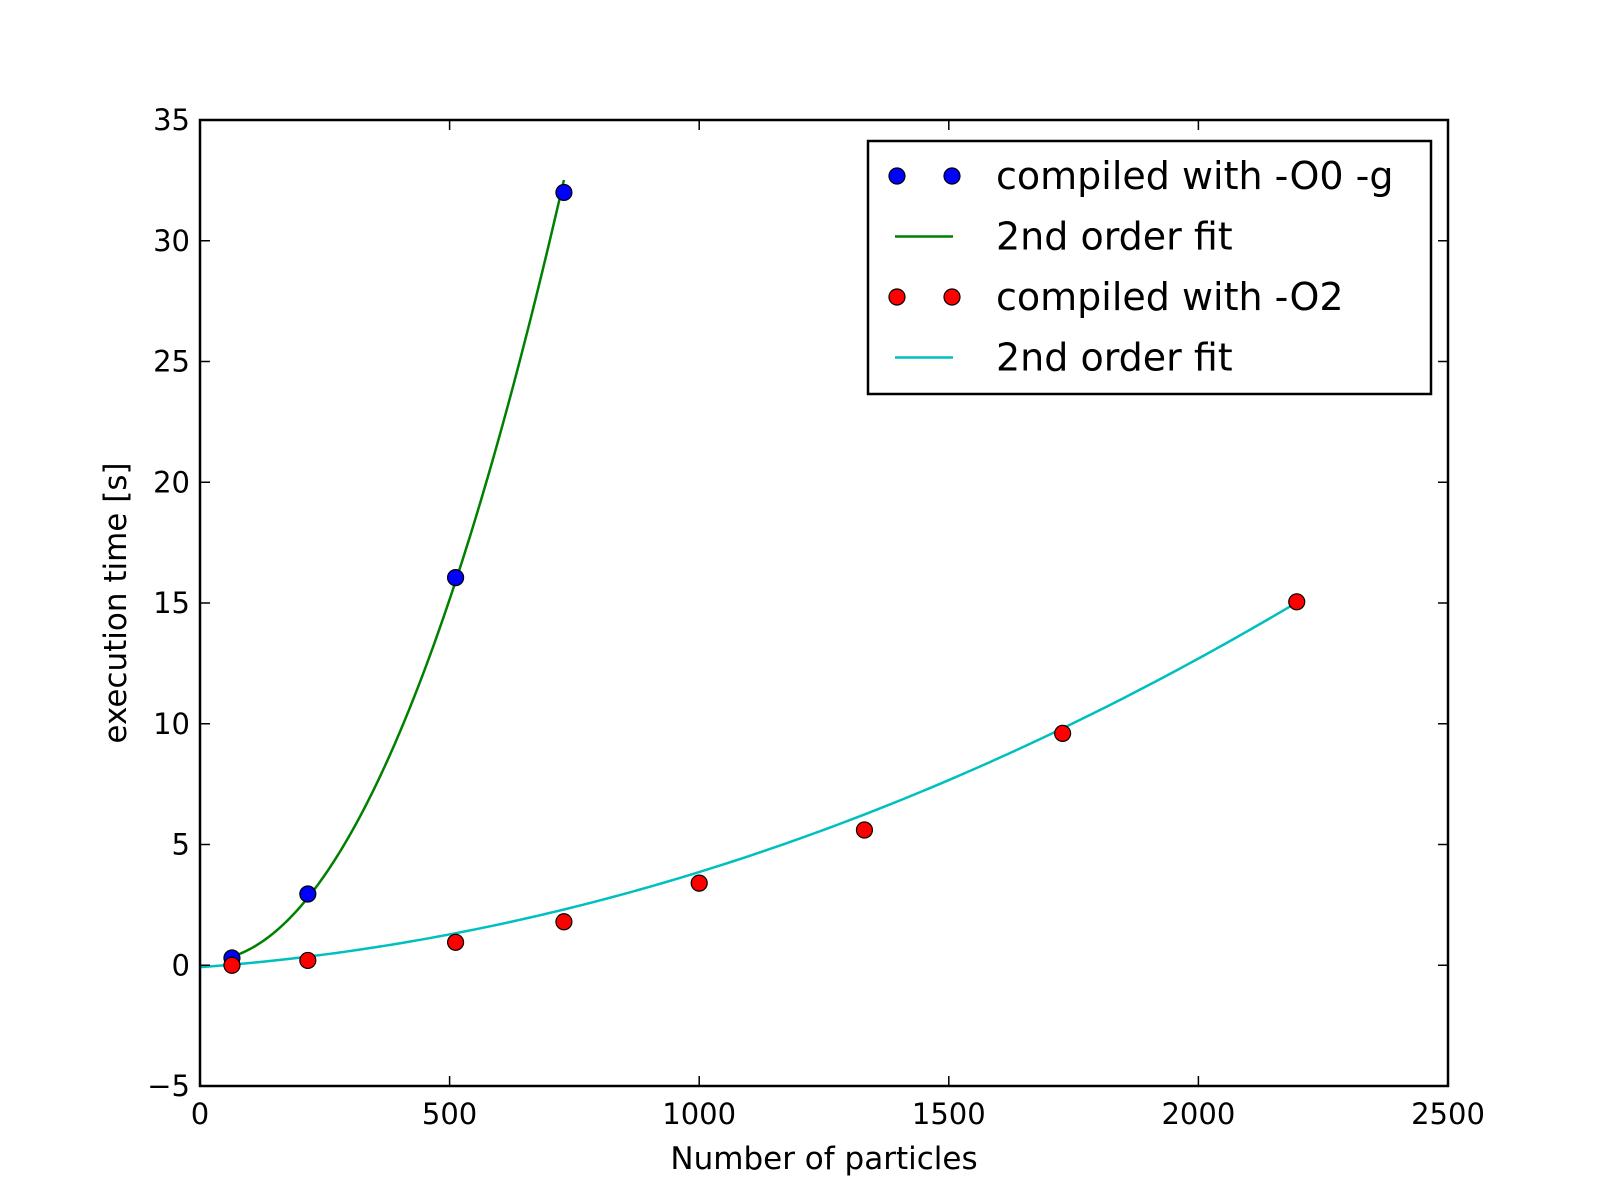 This screenshot has width=1600, height=1200. Describe the element at coordinates (171, 241) in the screenshot. I see `y-tick-label: 30` at that location.